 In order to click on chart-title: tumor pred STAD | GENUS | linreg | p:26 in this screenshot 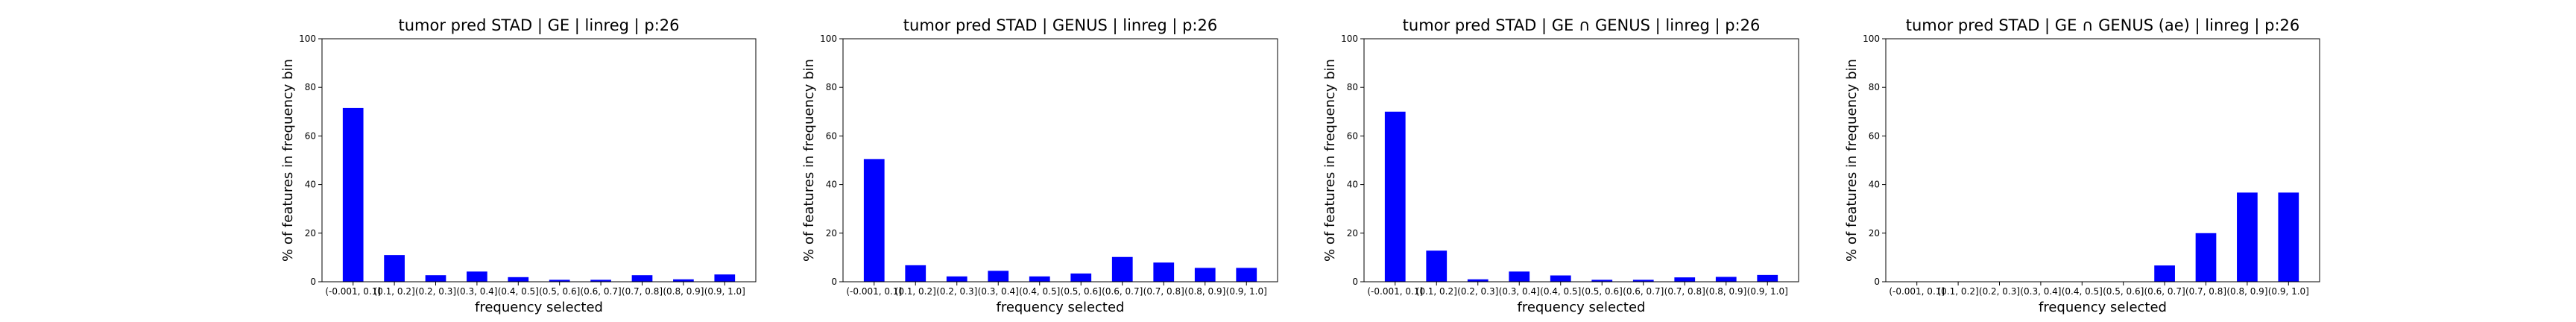, I will do `click(1060, 25)`.